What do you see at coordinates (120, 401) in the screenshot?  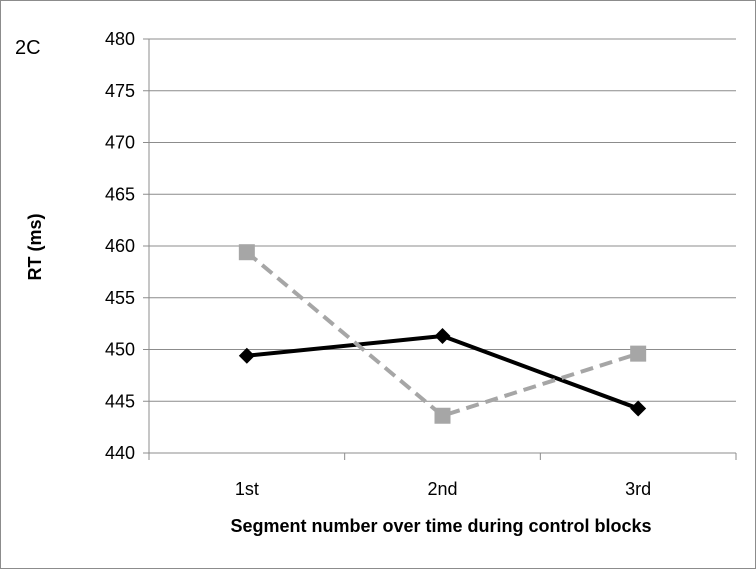 I see `y-tick-label: 445` at bounding box center [120, 401].